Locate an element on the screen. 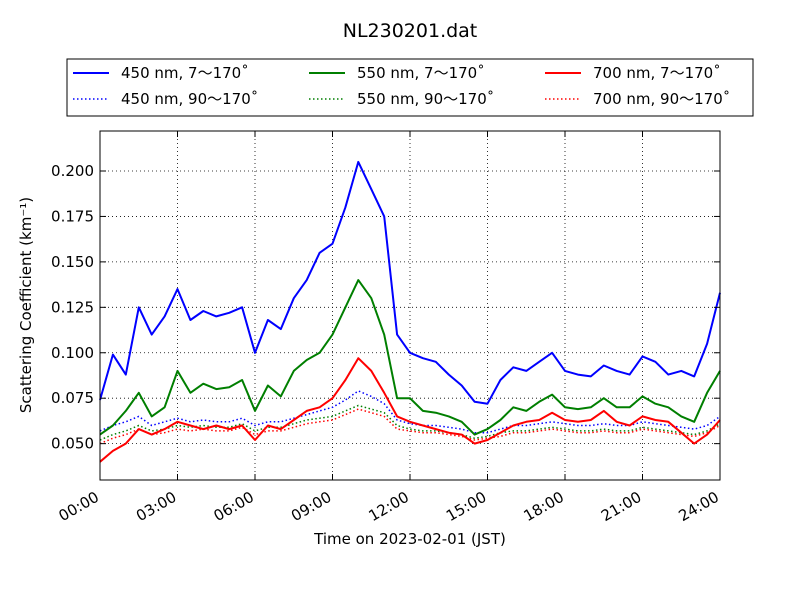 Image resolution: width=800 pixels, height=604 pixels. series-line-700-nm-90-170- is located at coordinates (410, 426).